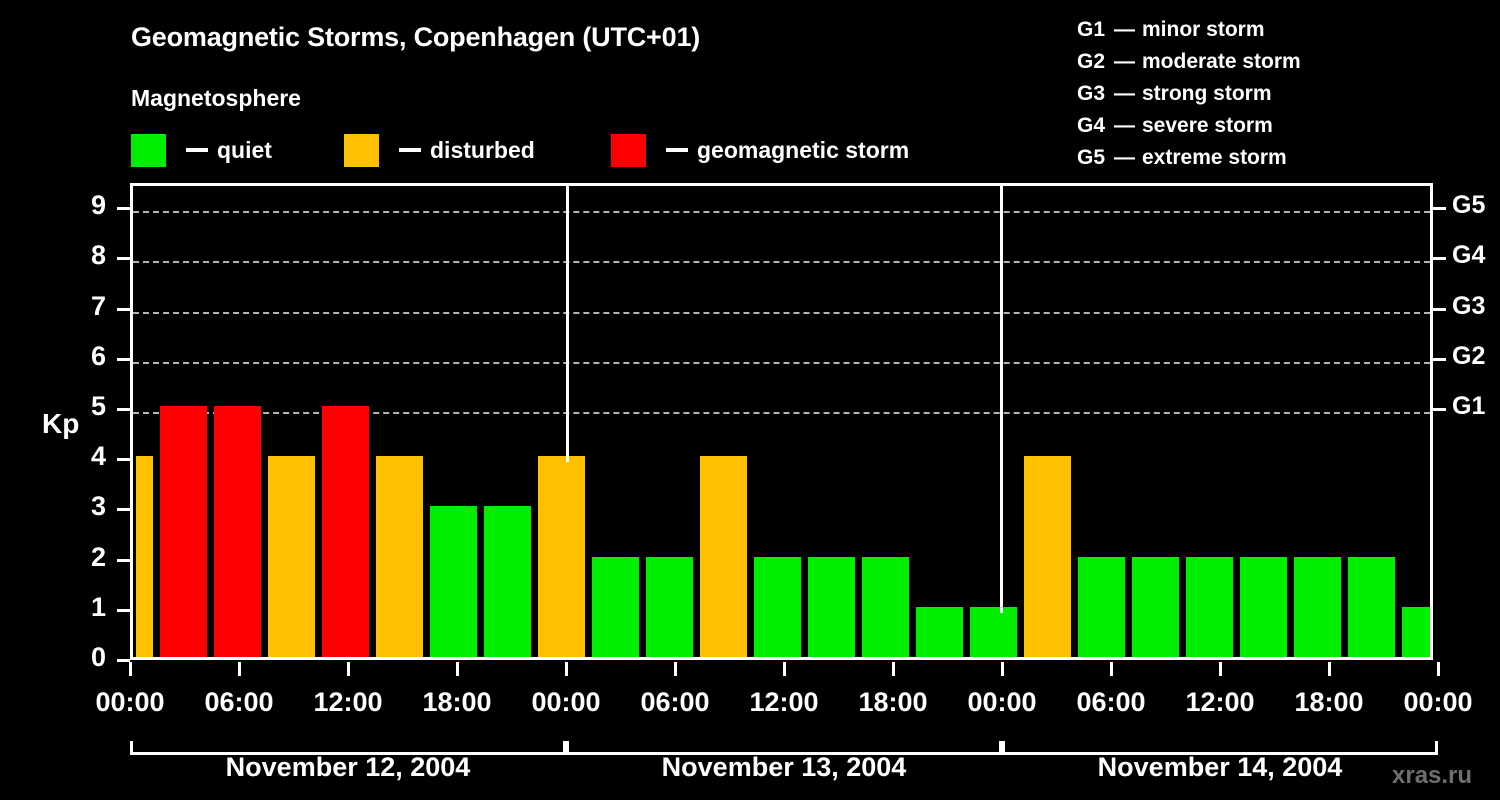 This screenshot has height=800, width=1500. What do you see at coordinates (1091, 29) in the screenshot?
I see `g-scale-code: G1` at bounding box center [1091, 29].